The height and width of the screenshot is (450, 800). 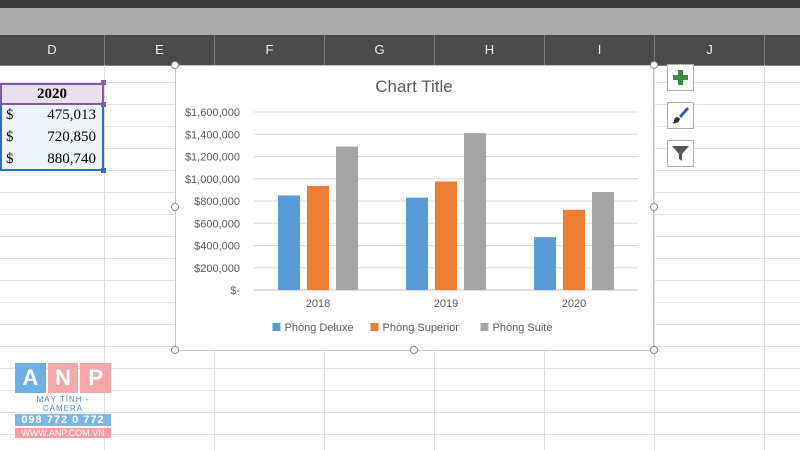 I want to click on chart-filters-button, so click(x=680, y=153).